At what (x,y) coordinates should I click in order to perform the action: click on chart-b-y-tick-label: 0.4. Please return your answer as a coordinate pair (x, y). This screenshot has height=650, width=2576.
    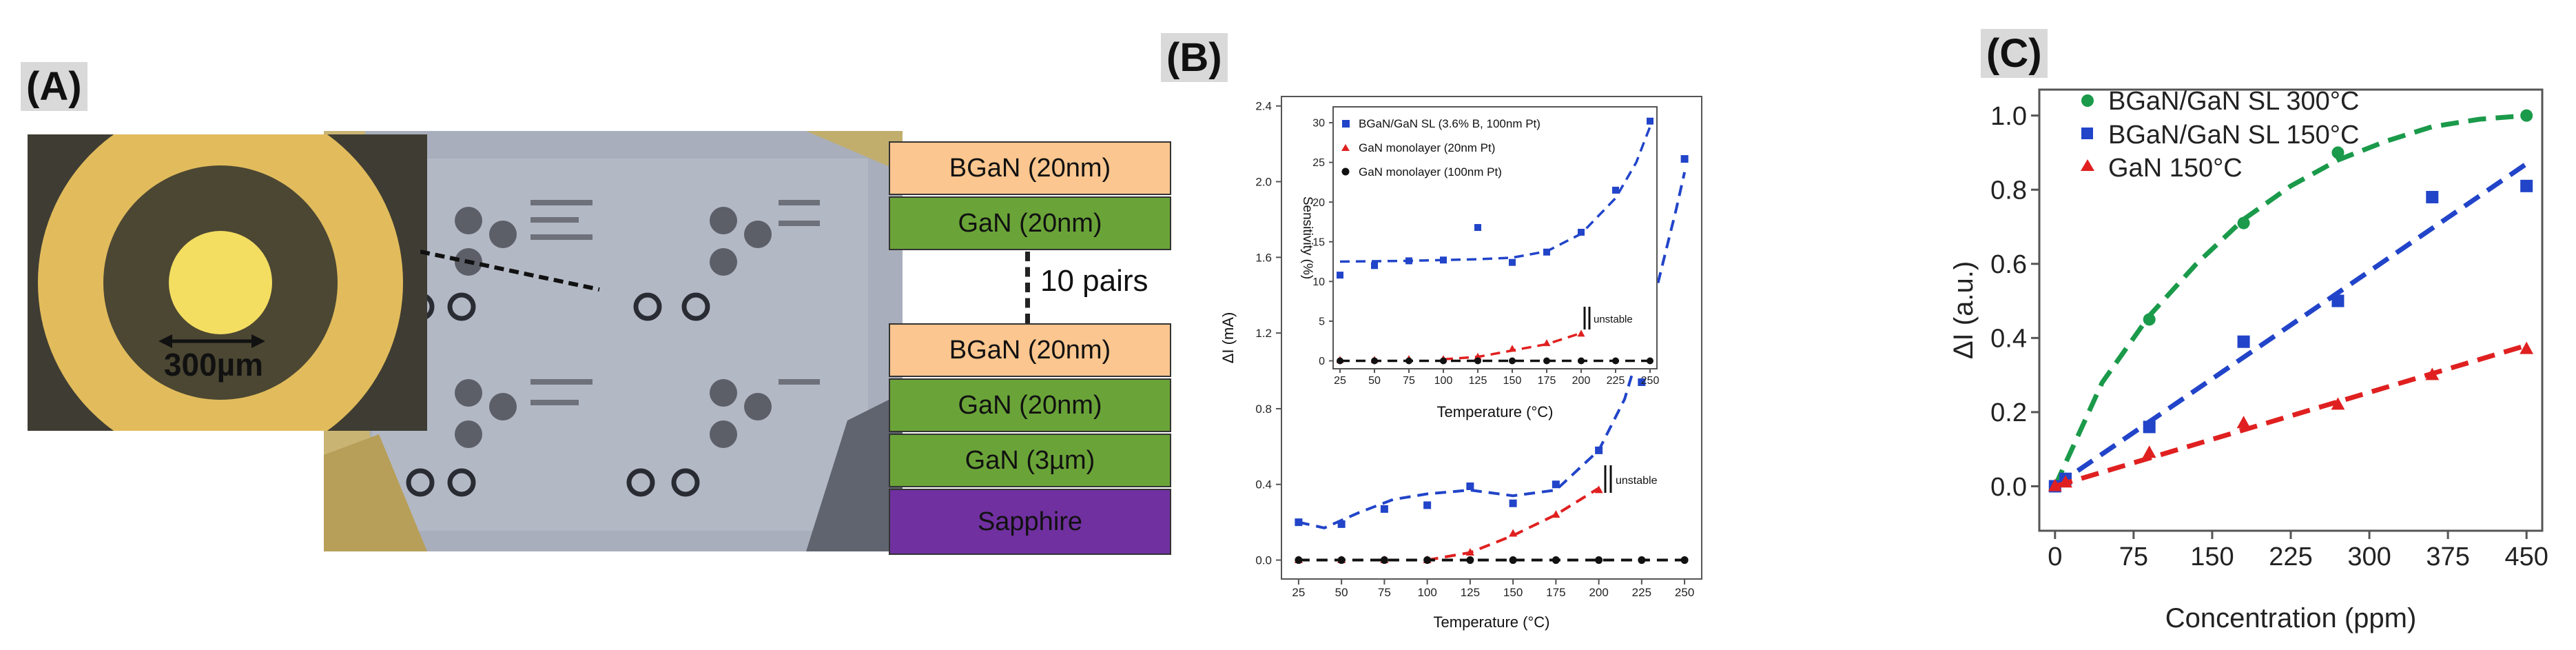
    Looking at the image, I should click on (1263, 484).